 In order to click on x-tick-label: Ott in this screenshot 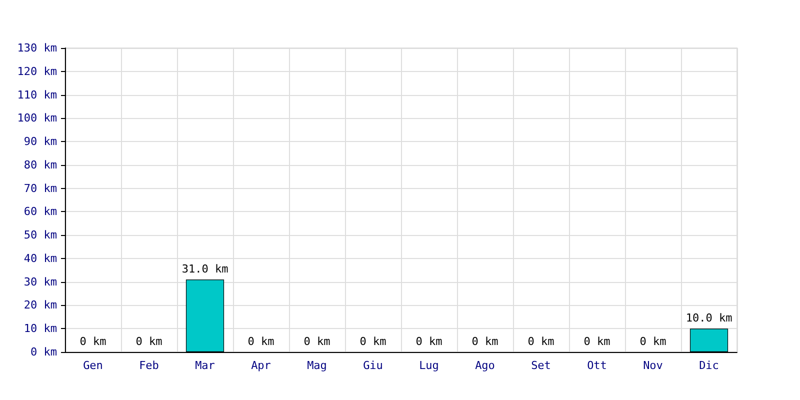, I will do `click(597, 365)`.